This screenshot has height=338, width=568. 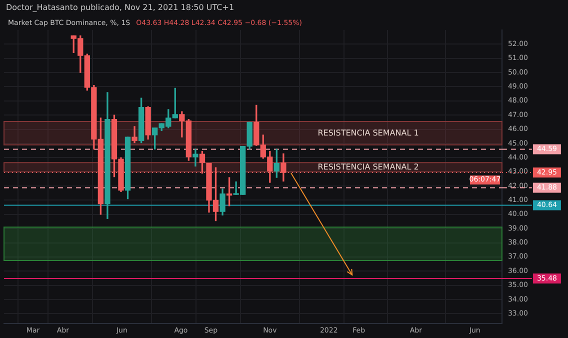 I want to click on band-label: RESISTENCIA SEMANAL 2, so click(x=368, y=167).